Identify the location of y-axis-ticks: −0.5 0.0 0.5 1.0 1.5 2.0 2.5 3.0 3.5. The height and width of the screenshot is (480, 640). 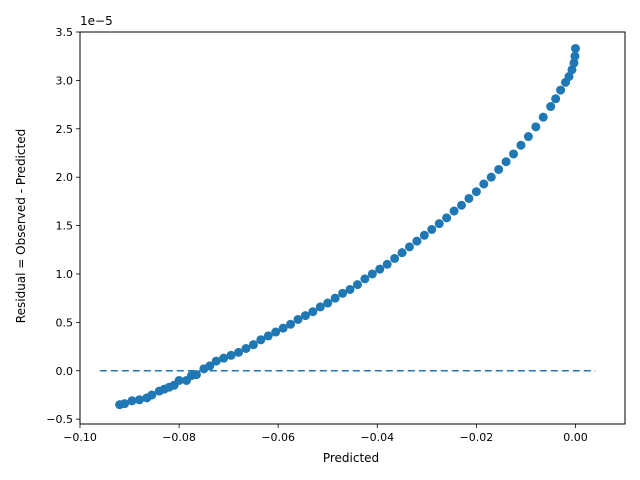
(63, 226).